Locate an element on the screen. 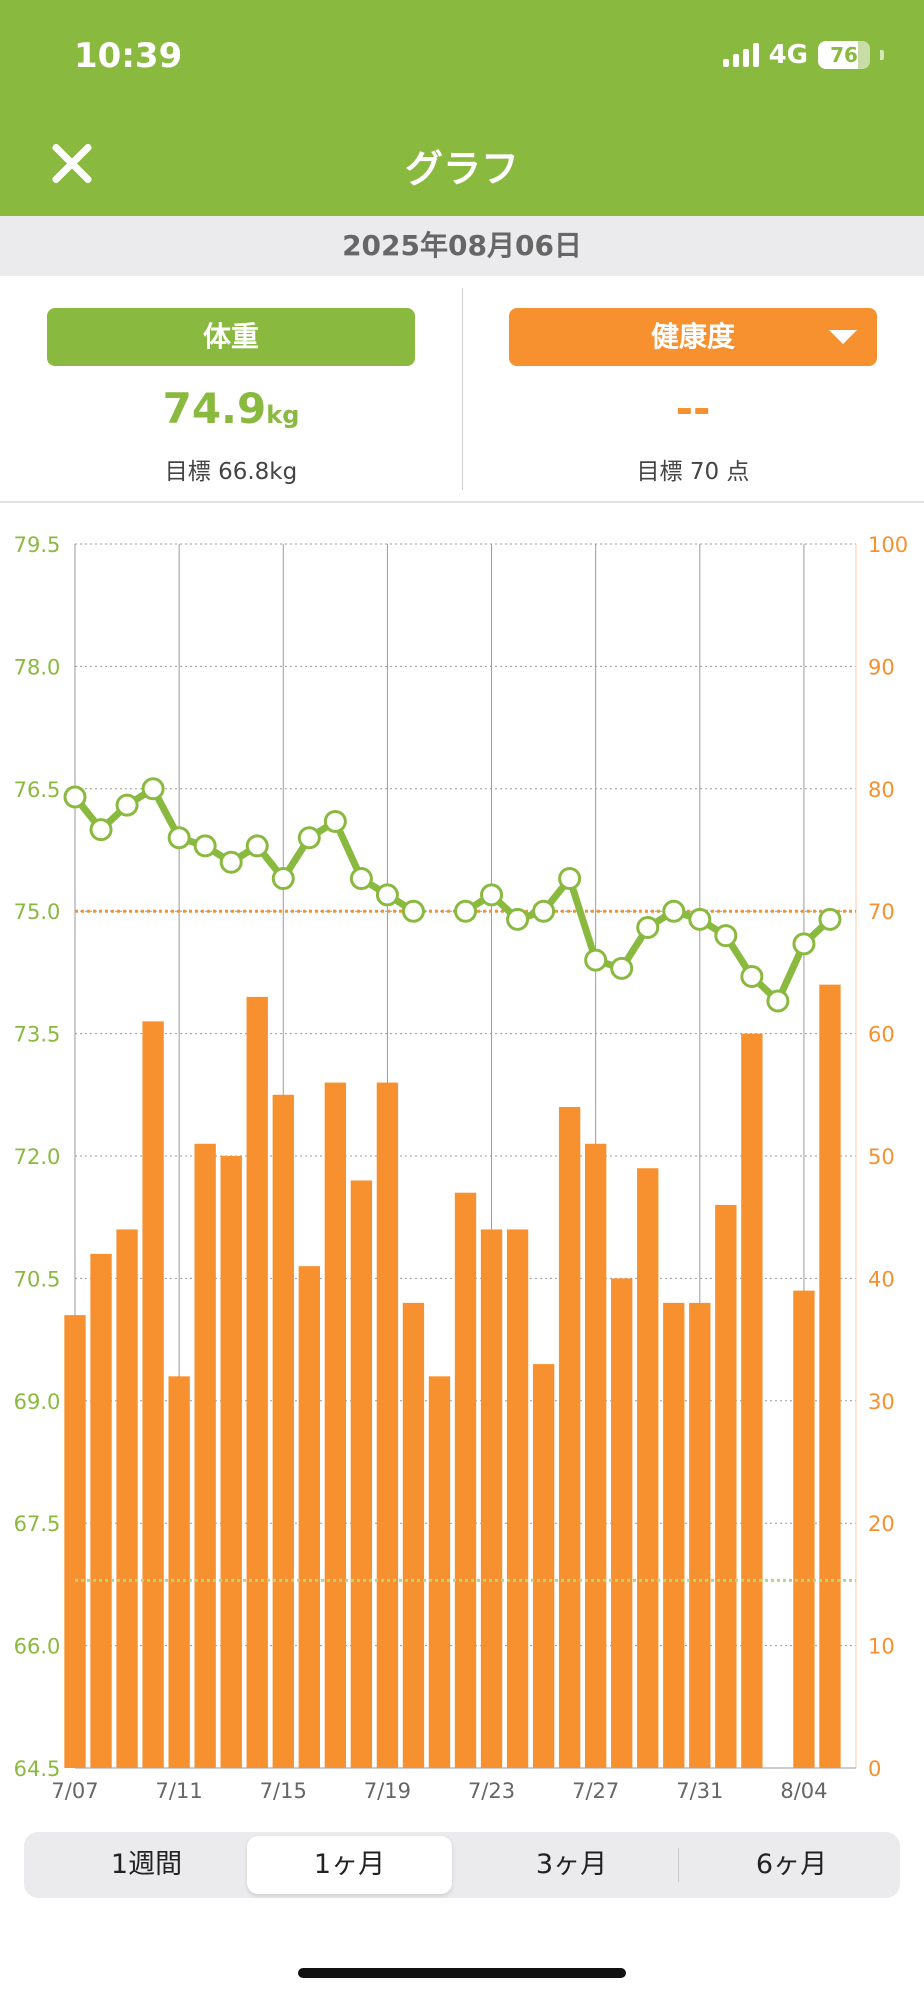 Image resolution: width=924 pixels, height=2000 pixels. x-axis-tick-label: 7/19 is located at coordinates (387, 1791).